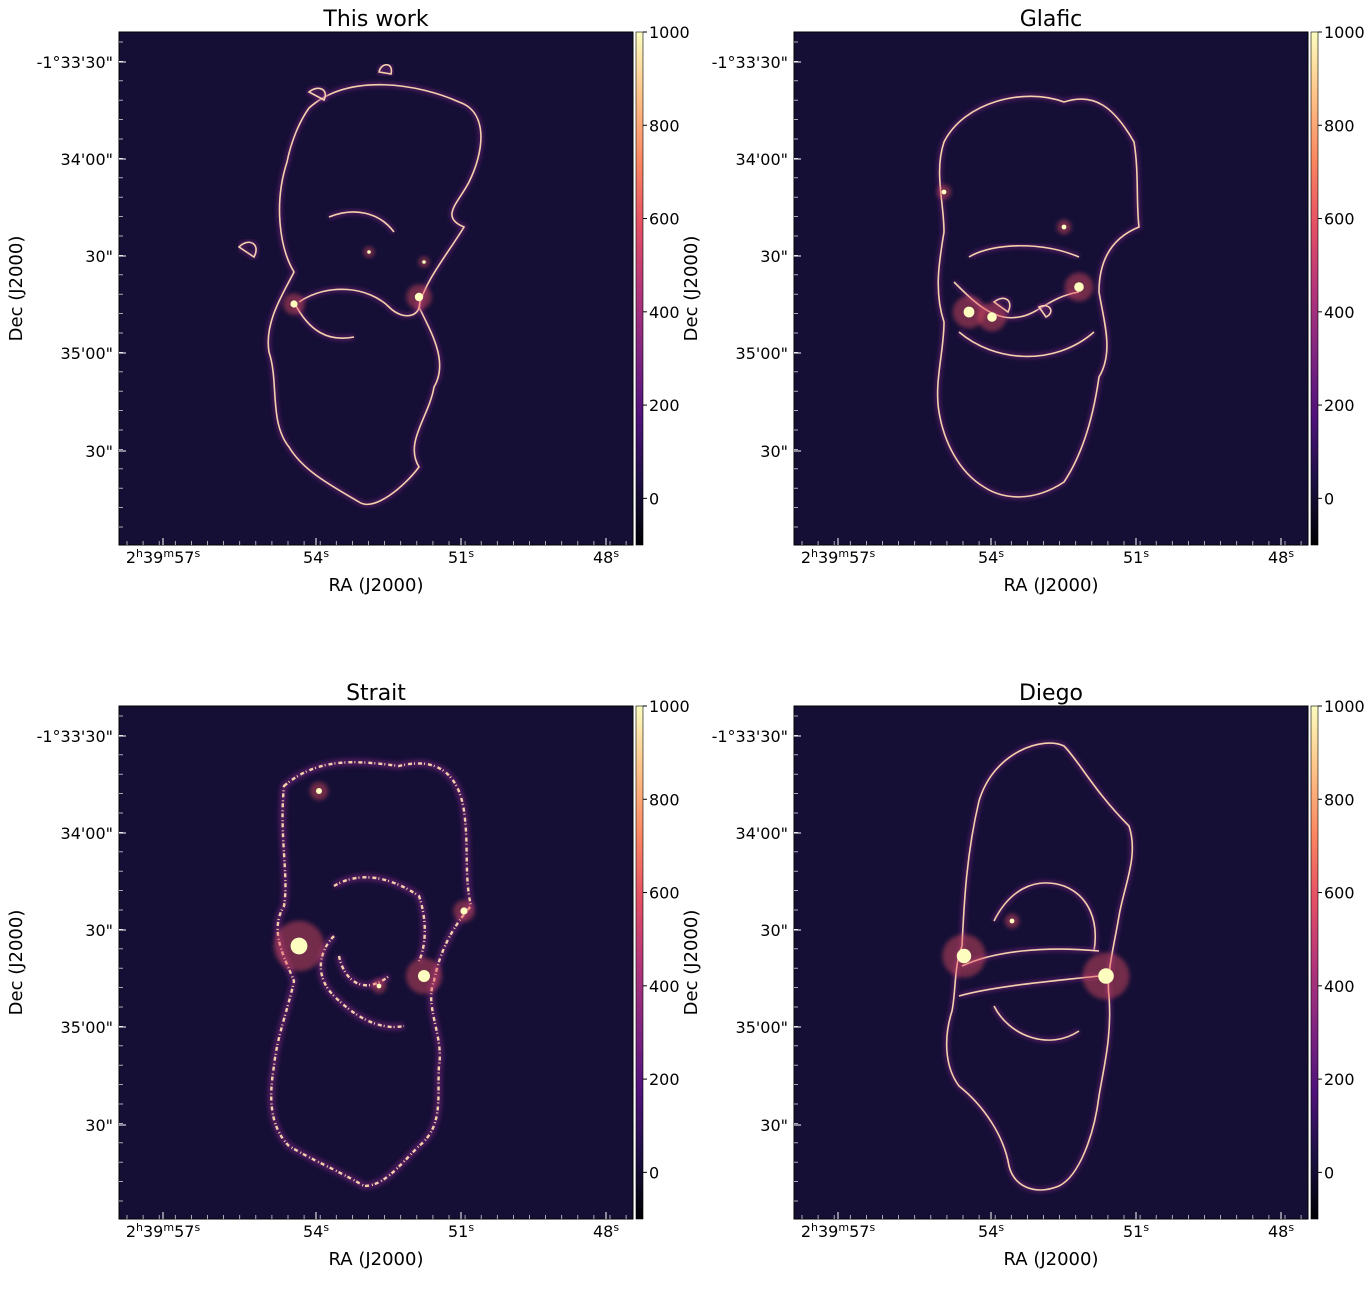 The width and height of the screenshot is (1370, 1311). I want to click on panel-title: Glafic, so click(1051, 19).